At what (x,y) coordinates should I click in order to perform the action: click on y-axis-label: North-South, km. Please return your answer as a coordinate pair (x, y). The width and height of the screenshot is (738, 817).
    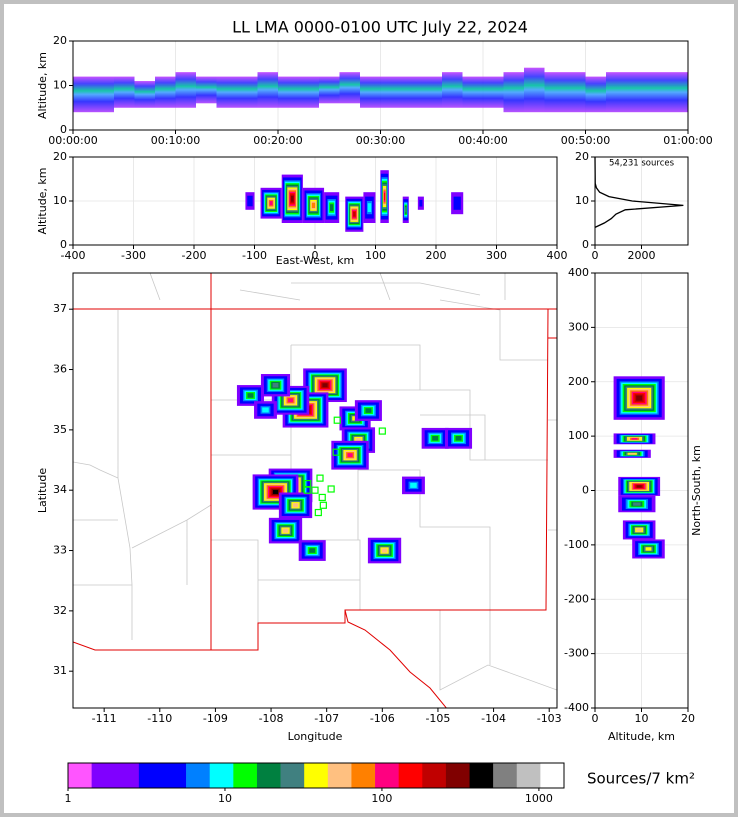
    Looking at the image, I should click on (696, 490).